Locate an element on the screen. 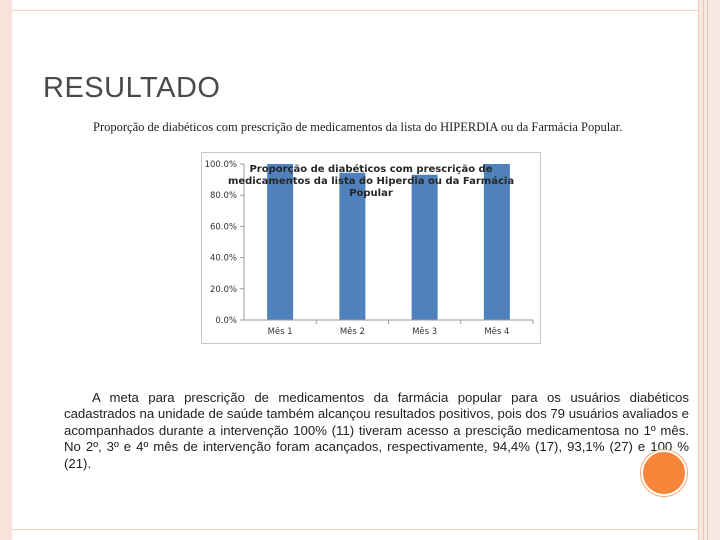 This screenshot has height=540, width=720. y-tick-label: 100.0% is located at coordinates (221, 165).